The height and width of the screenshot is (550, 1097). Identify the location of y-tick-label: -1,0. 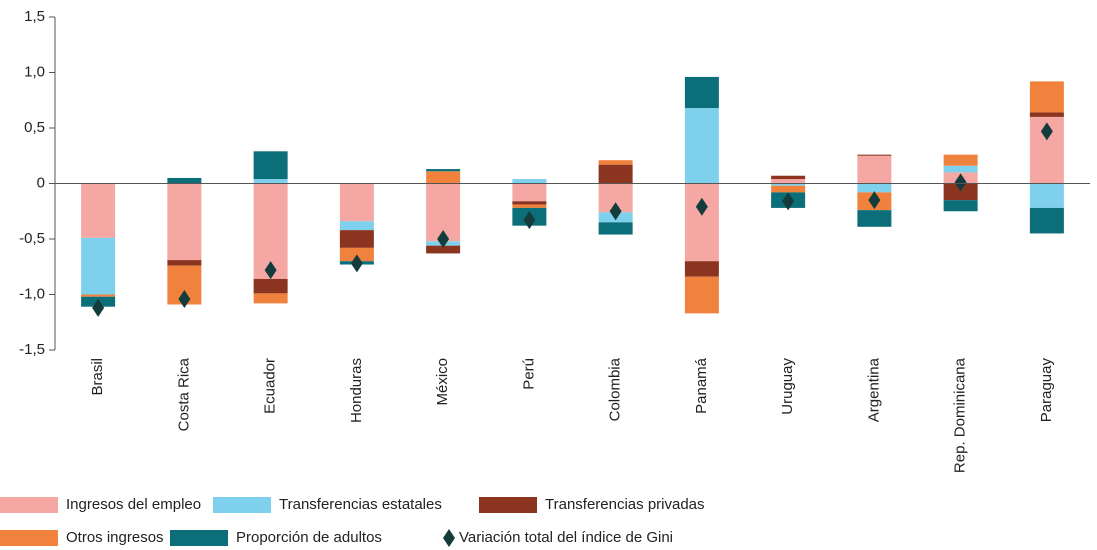
(32, 293).